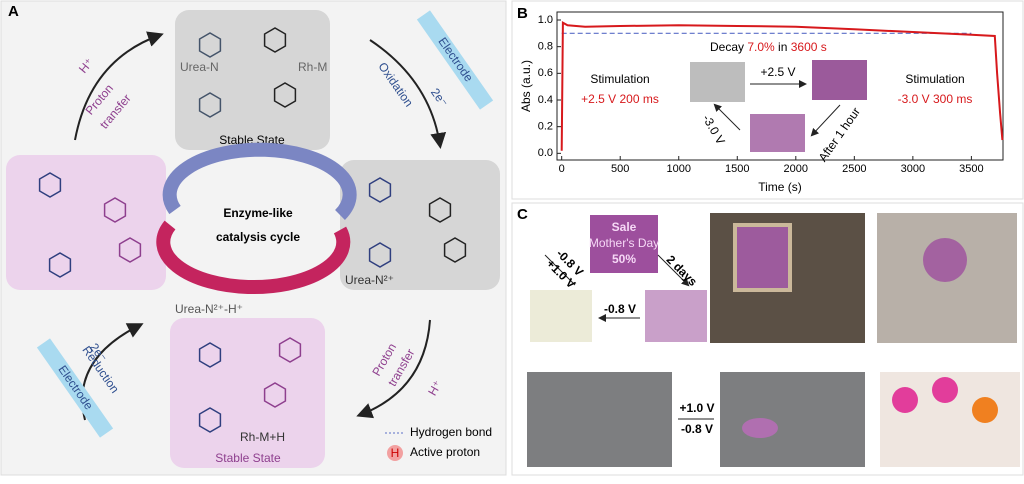 This screenshot has height=484, width=1024. I want to click on data-line, so click(782, 85).